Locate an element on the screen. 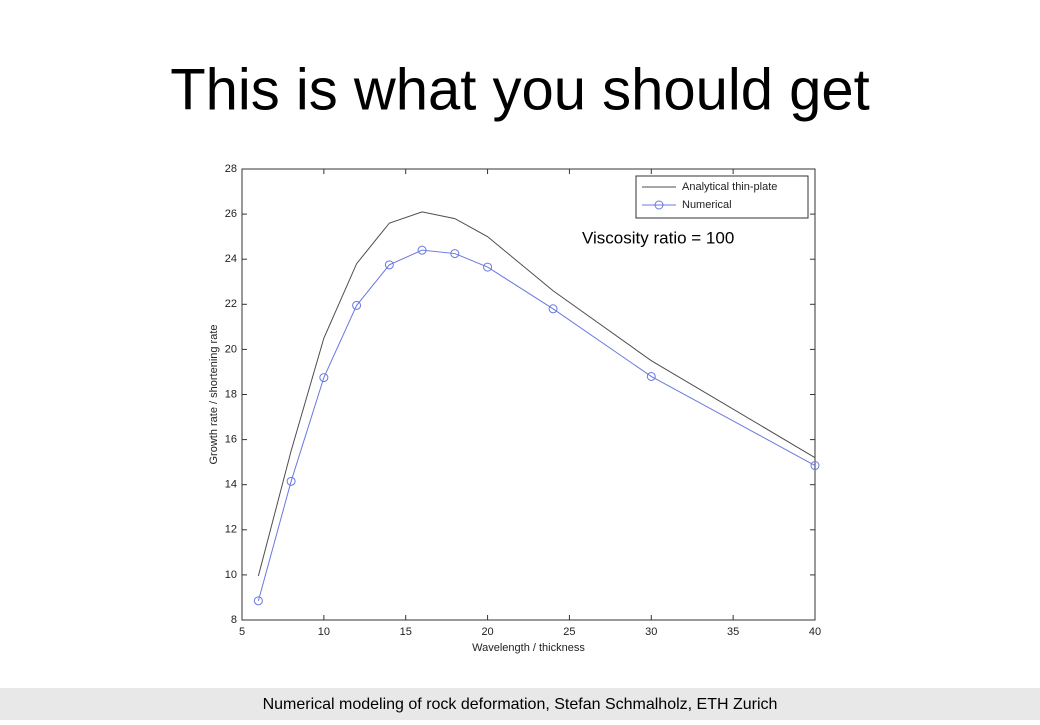  x-axis-label: Wavelength / thickness is located at coordinates (528, 648).